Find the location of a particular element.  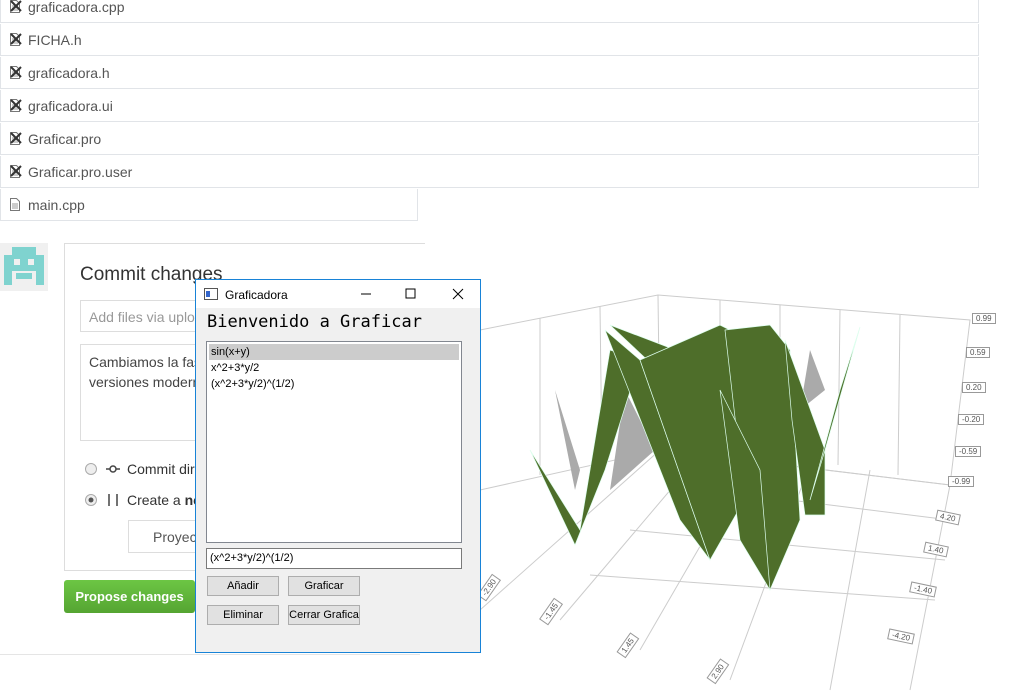

function-item: (x^2+3*y/2)^(1/2) is located at coordinates (253, 384).